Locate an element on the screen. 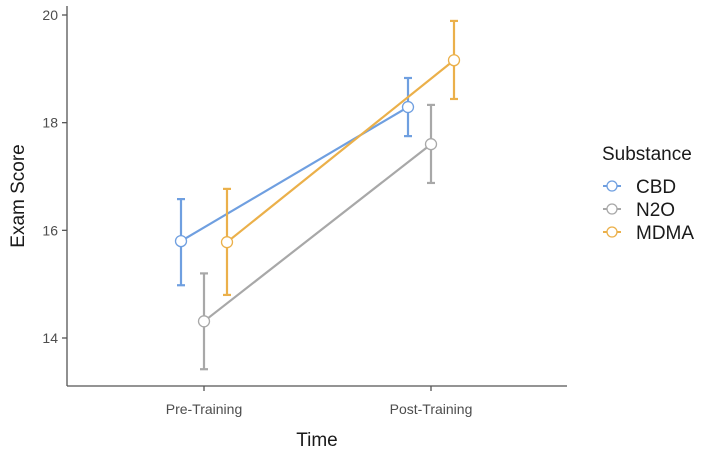 The height and width of the screenshot is (451, 709). legend-item-cbd: CBD is located at coordinates (639, 187).